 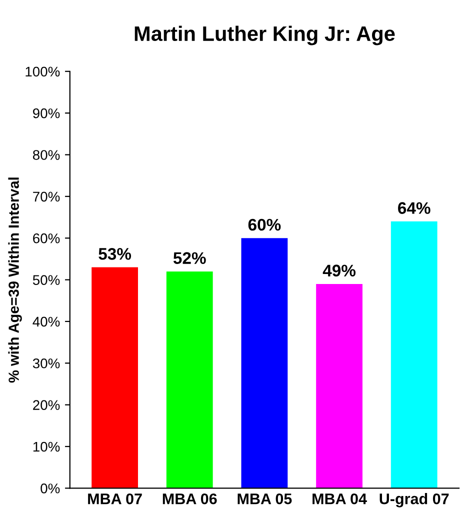 I want to click on data-label: 64%, so click(x=414, y=208).